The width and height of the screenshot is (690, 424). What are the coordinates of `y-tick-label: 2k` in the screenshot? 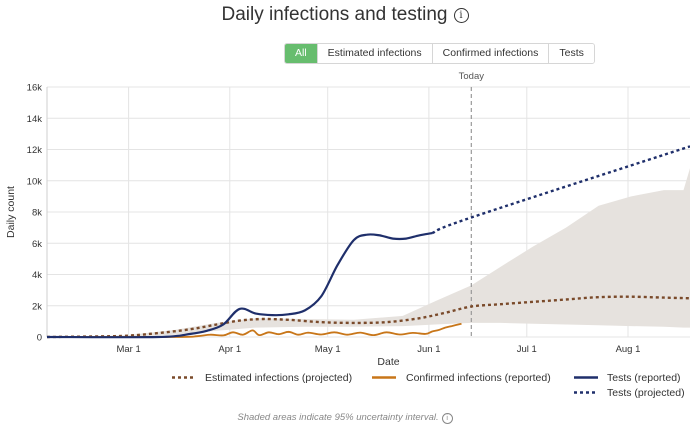 It's located at (37, 306).